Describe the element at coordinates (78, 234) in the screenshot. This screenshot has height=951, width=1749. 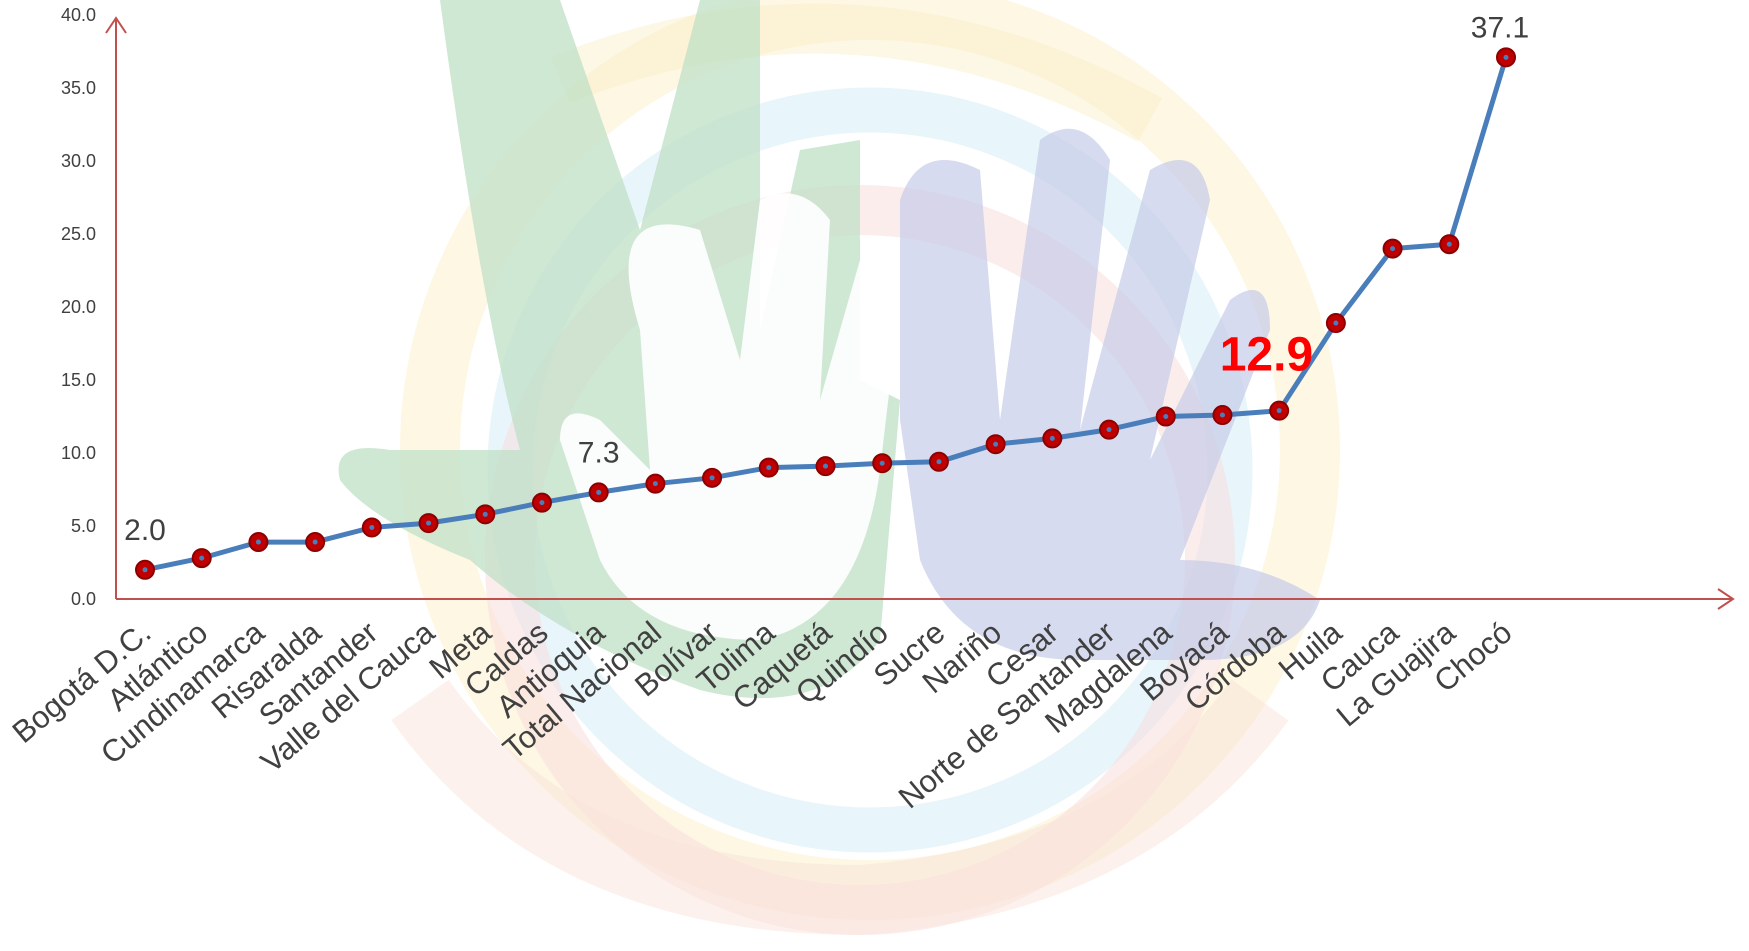
I see `y-tick-label: 25.0` at that location.